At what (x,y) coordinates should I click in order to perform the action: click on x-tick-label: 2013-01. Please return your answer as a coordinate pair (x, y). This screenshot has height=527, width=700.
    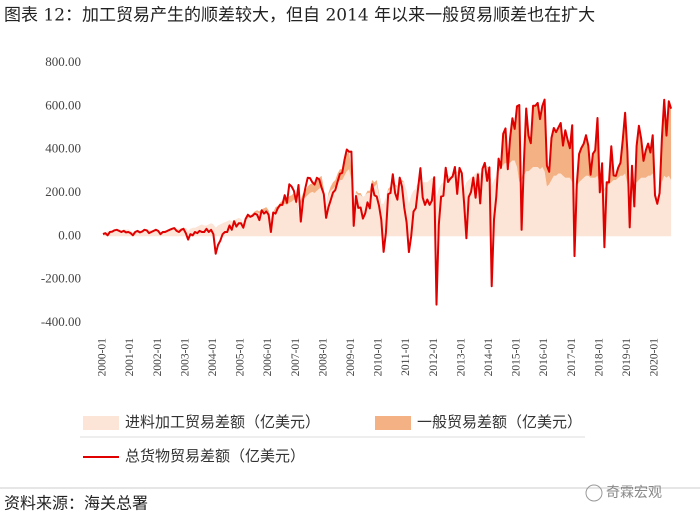
    Looking at the image, I should click on (461, 357).